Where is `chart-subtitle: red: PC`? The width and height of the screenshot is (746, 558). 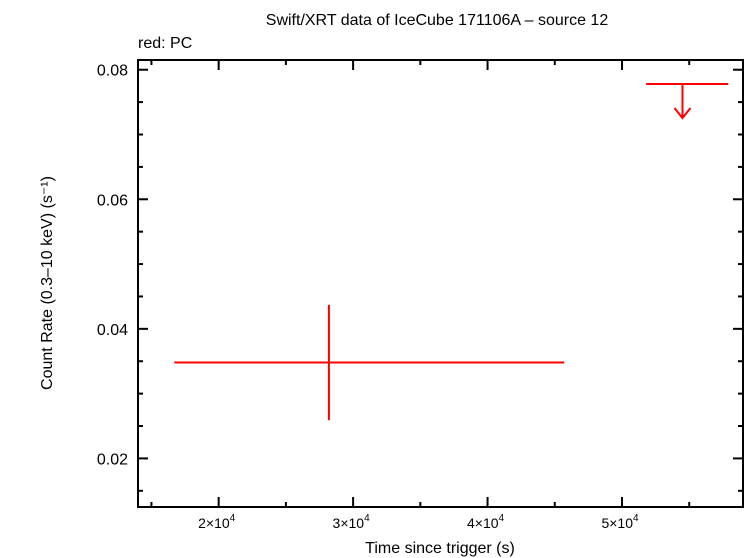
chart-subtitle: red: PC is located at coordinates (165, 43).